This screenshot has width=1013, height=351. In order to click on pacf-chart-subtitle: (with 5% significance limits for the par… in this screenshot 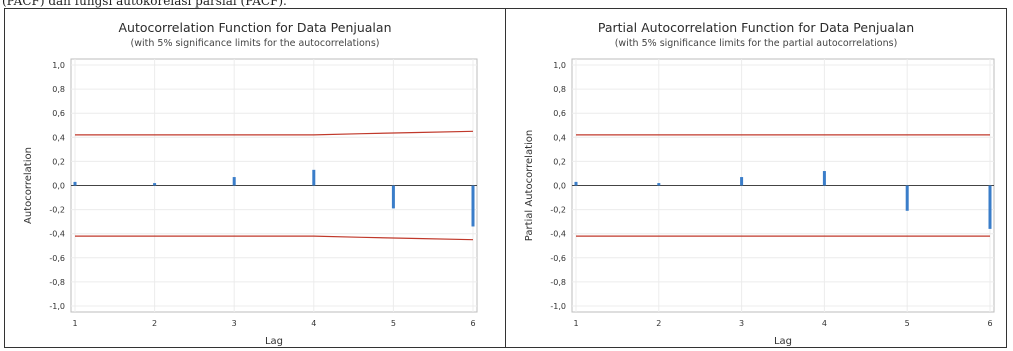, I will do `click(756, 43)`.